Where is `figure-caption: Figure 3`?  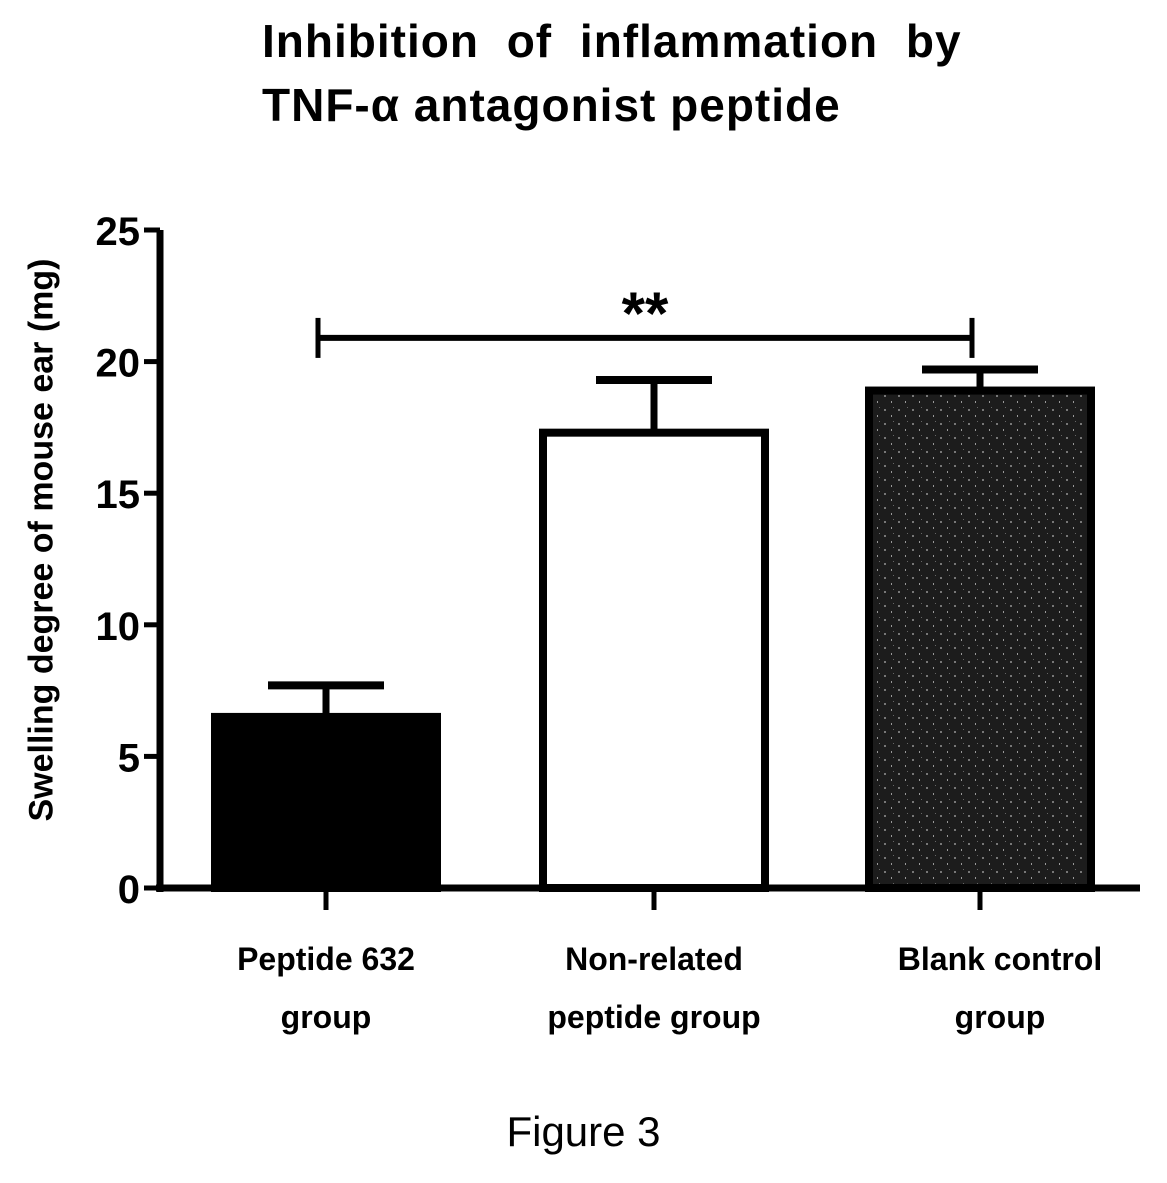
figure-caption: Figure 3 is located at coordinates (583, 1131).